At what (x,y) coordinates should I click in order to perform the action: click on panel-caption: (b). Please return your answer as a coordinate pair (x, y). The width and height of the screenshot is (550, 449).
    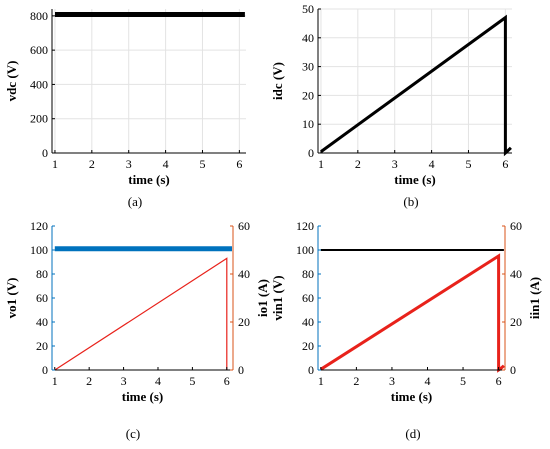
    Looking at the image, I should click on (410, 201).